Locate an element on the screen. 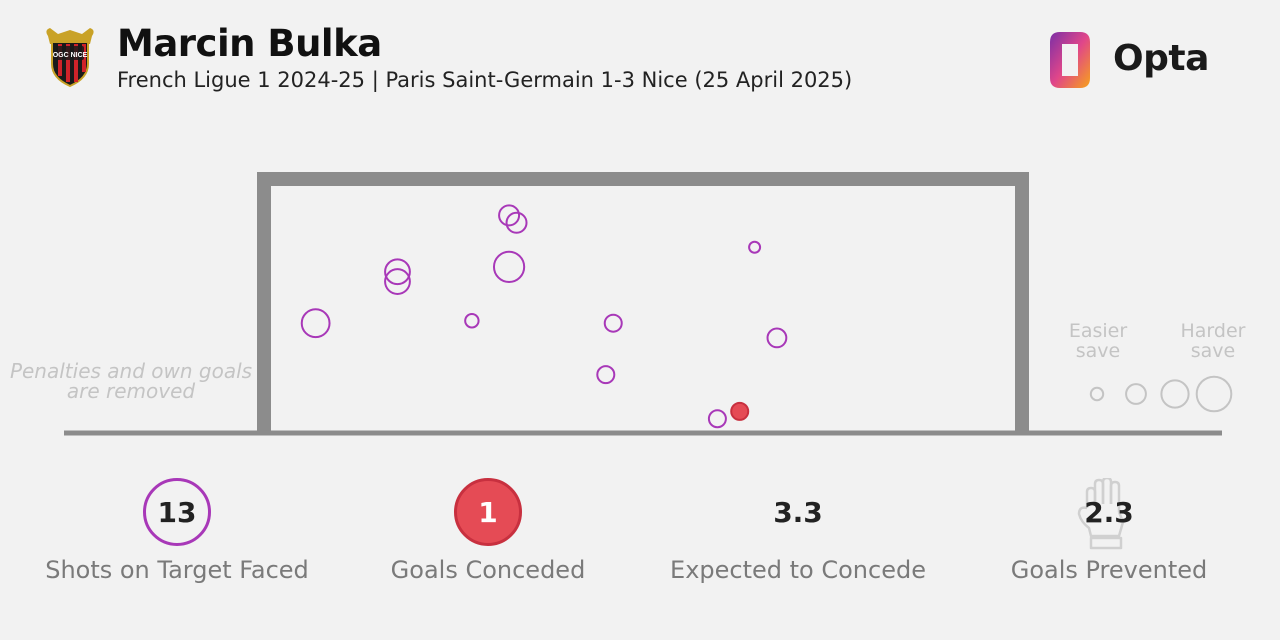 The image size is (1280, 640). stat-expected-to-concede: 3.3 Expected to Concede is located at coordinates (798, 531).